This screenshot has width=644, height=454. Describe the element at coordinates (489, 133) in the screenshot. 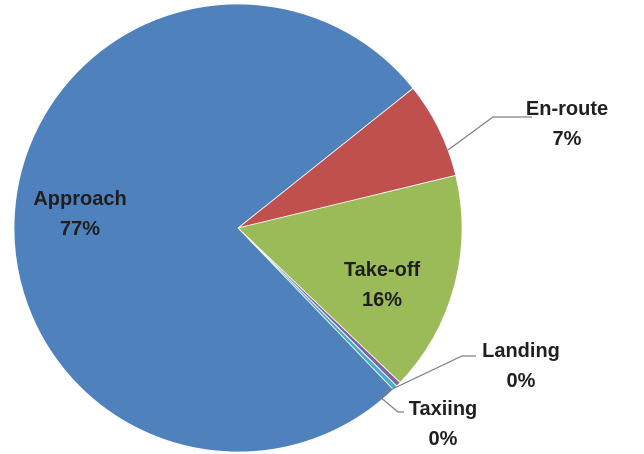

I see `leader-line-en-route` at that location.